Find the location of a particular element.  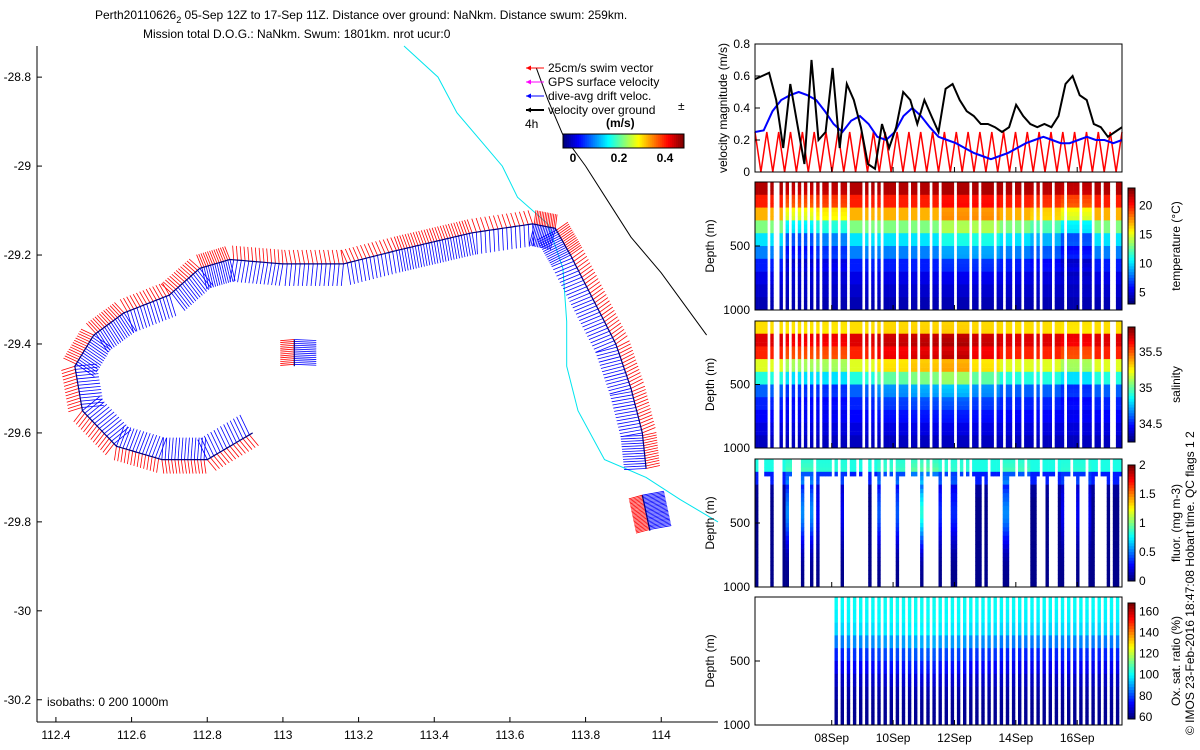

legend-label: velocity over ground is located at coordinates (601, 110).